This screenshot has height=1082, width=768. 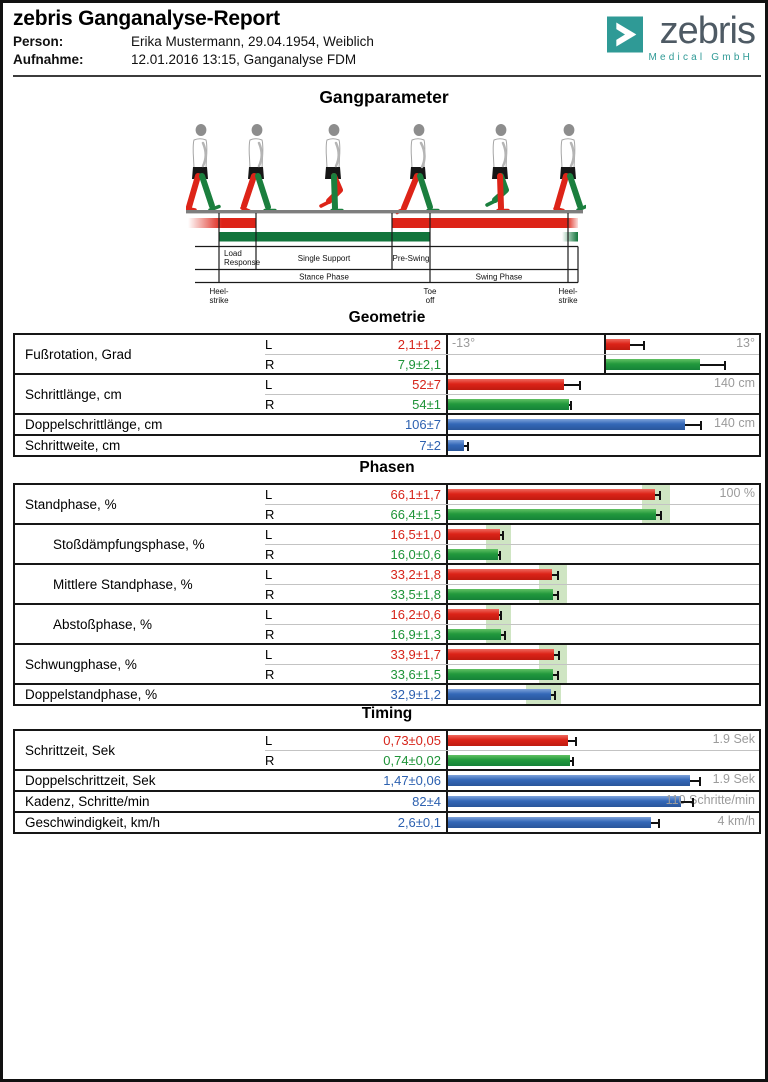 What do you see at coordinates (512, 593) in the screenshot?
I see `measurement-row: R 33,5±1,8` at bounding box center [512, 593].